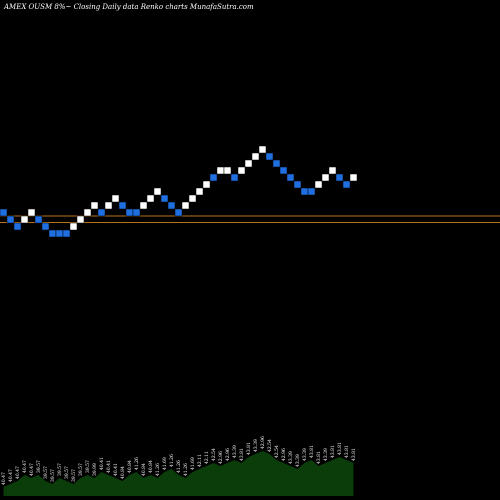 This screenshot has height=500, width=500. I want to click on volume-fill, so click(178, 473).